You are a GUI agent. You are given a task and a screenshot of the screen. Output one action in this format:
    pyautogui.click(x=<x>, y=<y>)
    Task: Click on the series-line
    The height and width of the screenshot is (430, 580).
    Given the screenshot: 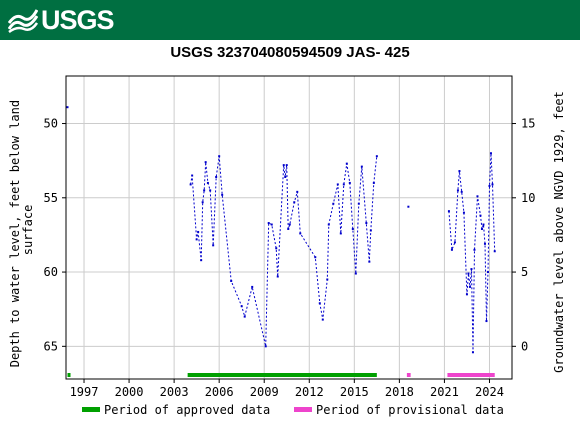 What is the action you would take?
    pyautogui.click(x=284, y=251)
    